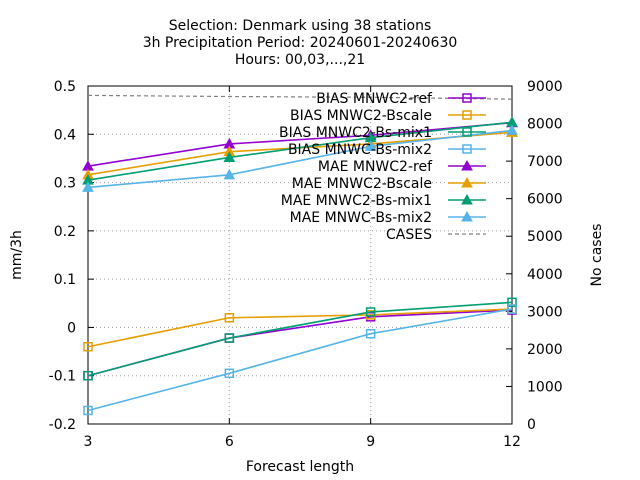  What do you see at coordinates (409, 235) in the screenshot?
I see `legend-label: CASES` at bounding box center [409, 235].